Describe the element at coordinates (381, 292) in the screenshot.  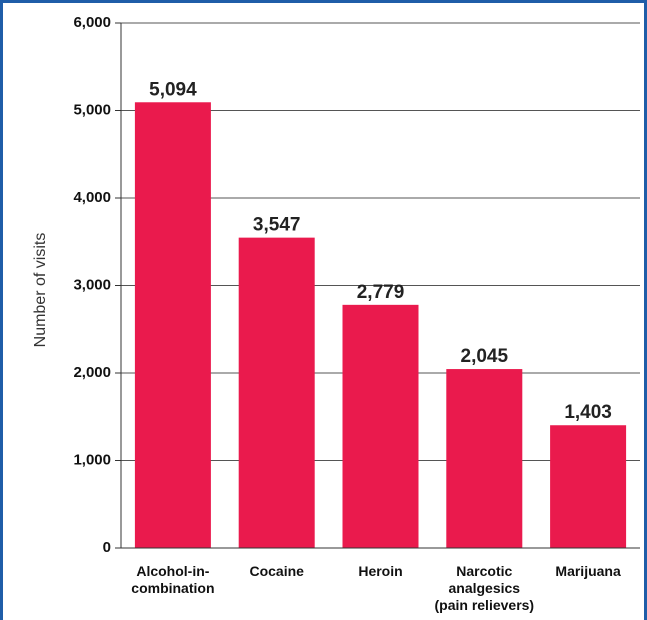
I see `bar-value-label: 2,779` at that location.